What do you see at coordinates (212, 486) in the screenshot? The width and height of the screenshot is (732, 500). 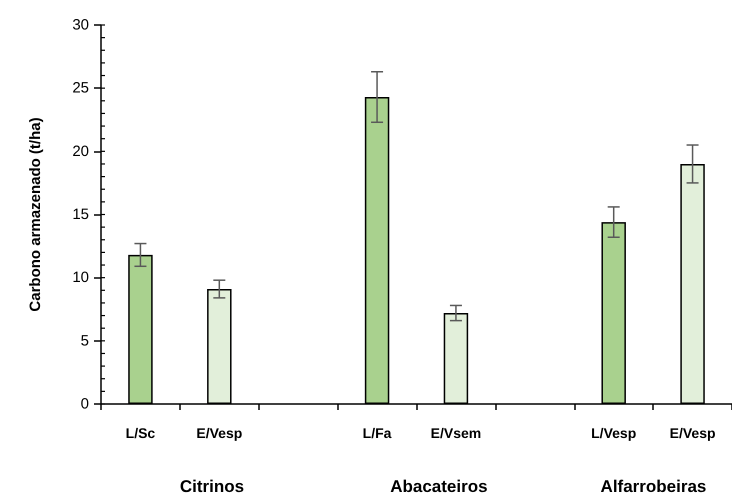 I see `text: Citrinos` at bounding box center [212, 486].